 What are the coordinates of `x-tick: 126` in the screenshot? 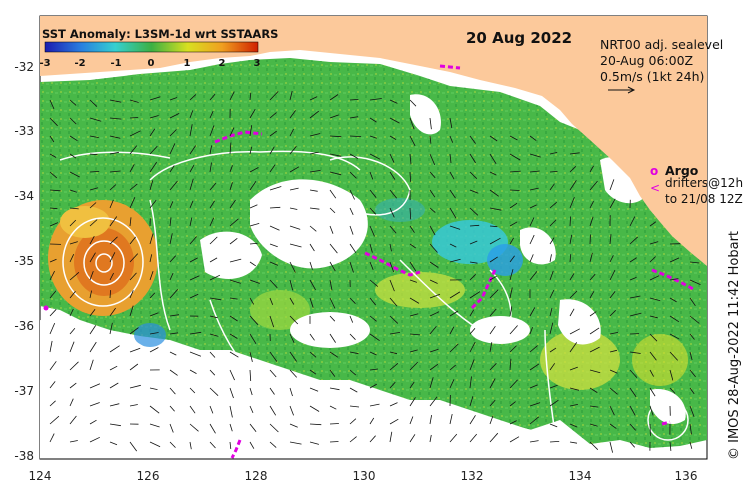 It's located at (148, 476).